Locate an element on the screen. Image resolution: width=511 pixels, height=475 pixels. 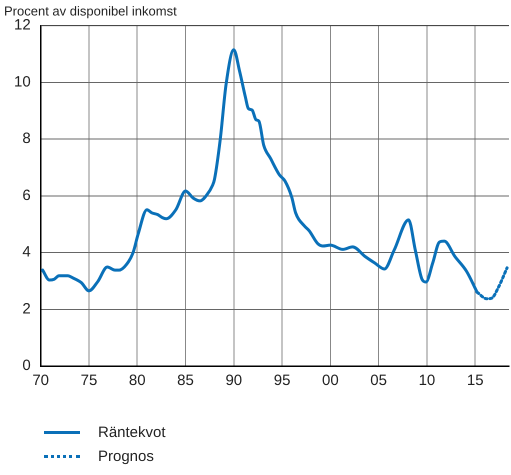
x-tick-label: 15 is located at coordinates (475, 381).